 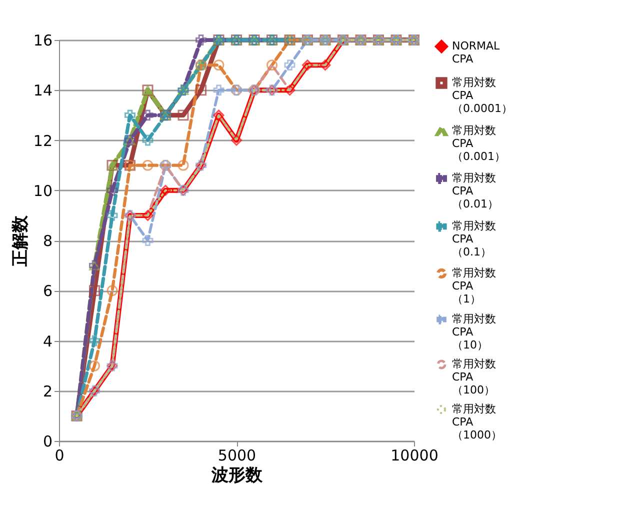 What do you see at coordinates (47, 291) in the screenshot?
I see `y-tick-label: 6` at bounding box center [47, 291].